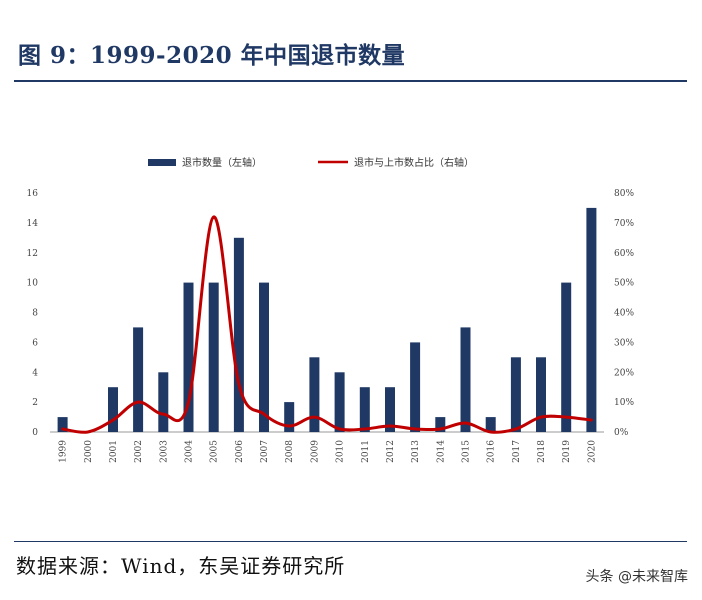 Image resolution: width=702 pixels, height=600 pixels. Describe the element at coordinates (624, 343) in the screenshot. I see `y-right-tick-label: 30%` at that location.